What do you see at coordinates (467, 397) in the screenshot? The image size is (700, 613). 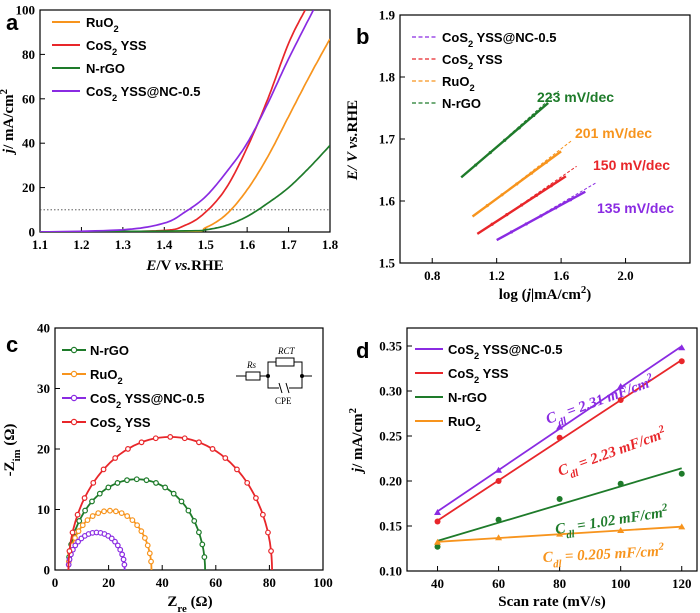 I see `panel-d-legend-label: N-rGO` at bounding box center [467, 397].